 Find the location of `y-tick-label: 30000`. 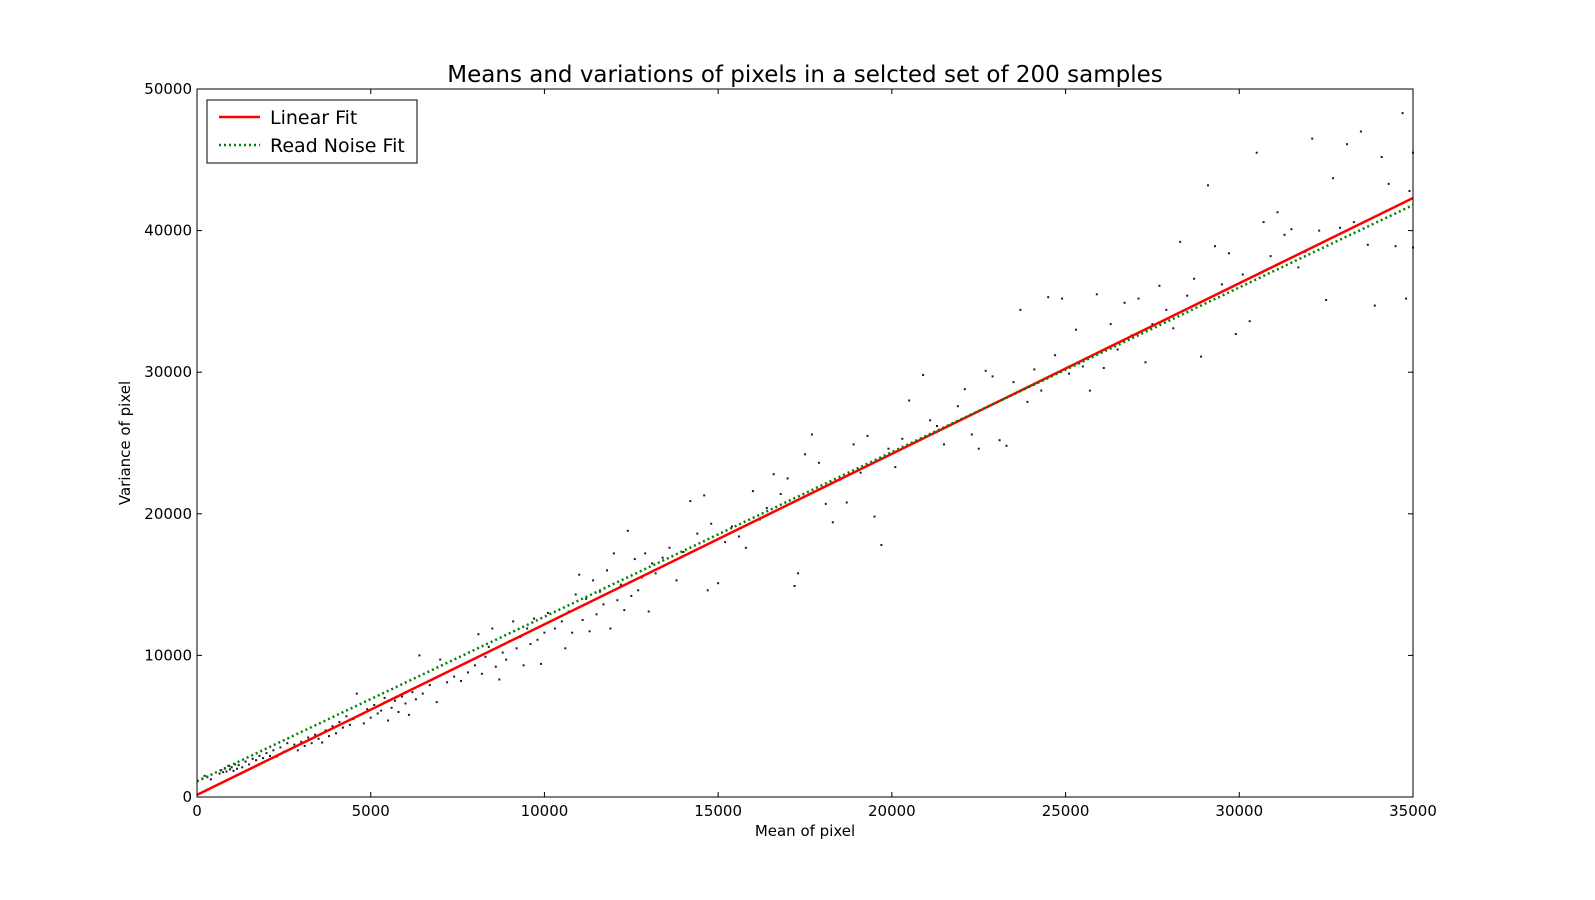

y-tick-label: 30000 is located at coordinates (168, 372).